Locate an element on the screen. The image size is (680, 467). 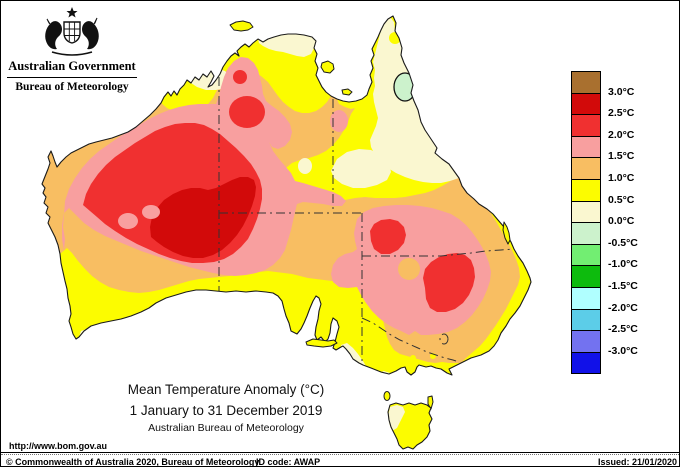
legend-label: 2.5°C is located at coordinates (621, 113).